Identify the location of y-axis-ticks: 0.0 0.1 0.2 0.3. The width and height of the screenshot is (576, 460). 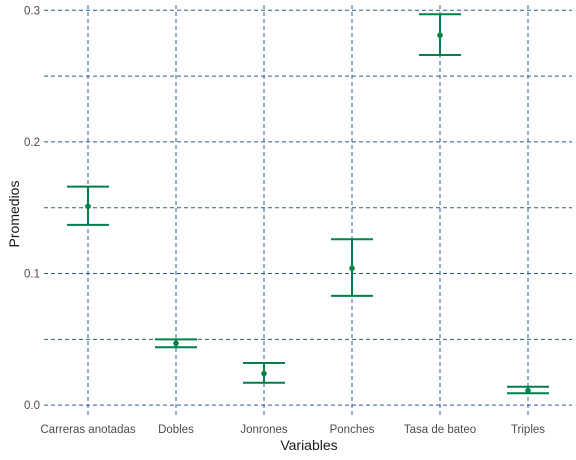
(32, 208).